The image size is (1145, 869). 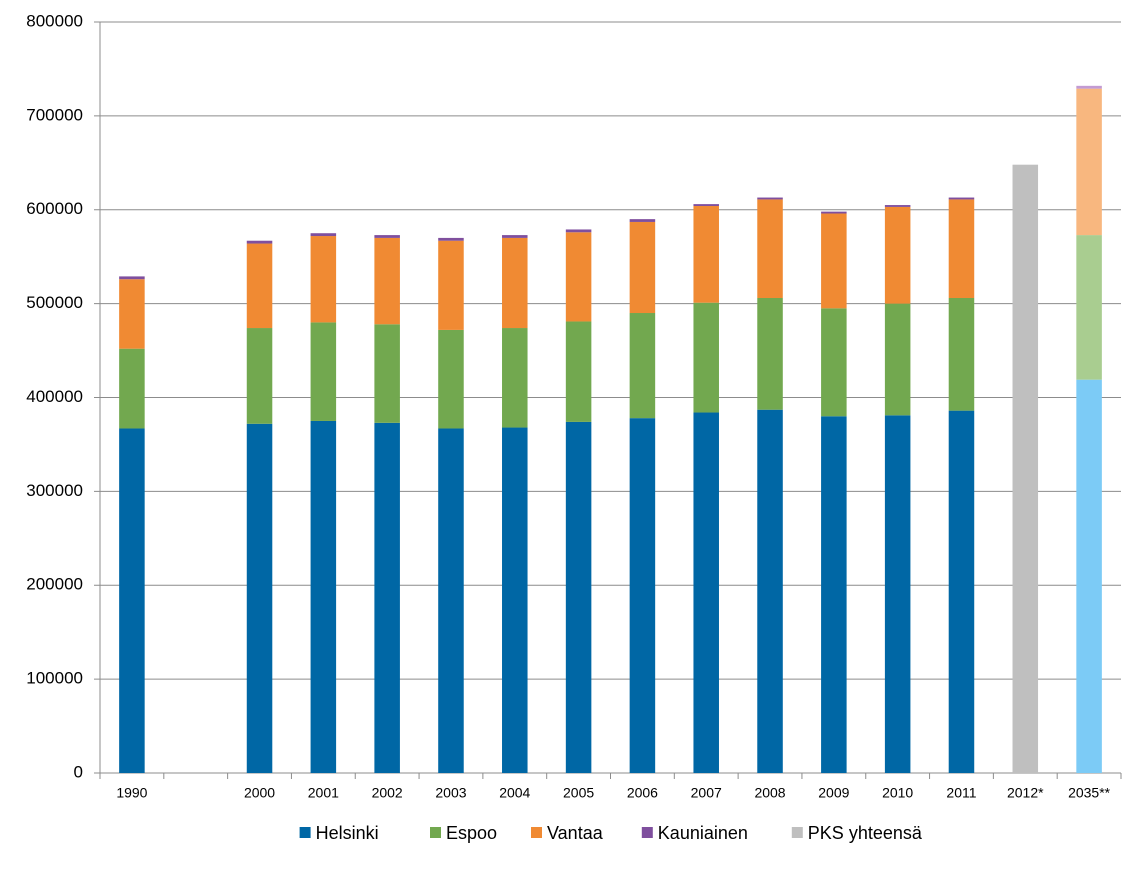 I want to click on y-tick-label: 300000, so click(x=54, y=490).